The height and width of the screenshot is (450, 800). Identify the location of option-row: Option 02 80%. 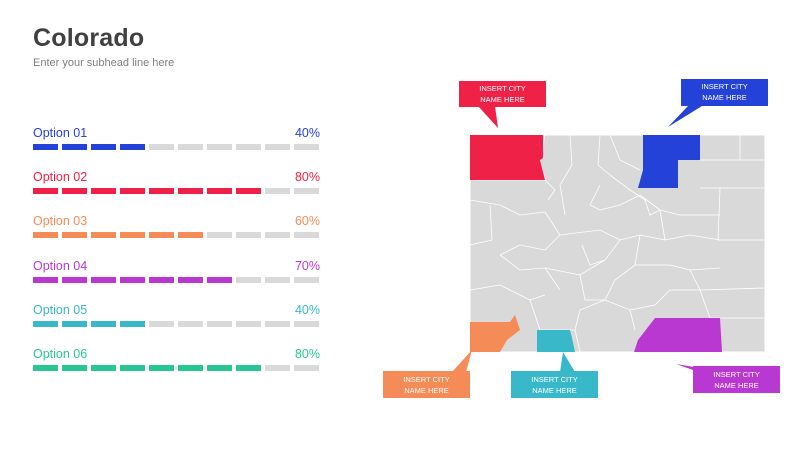
(176, 192).